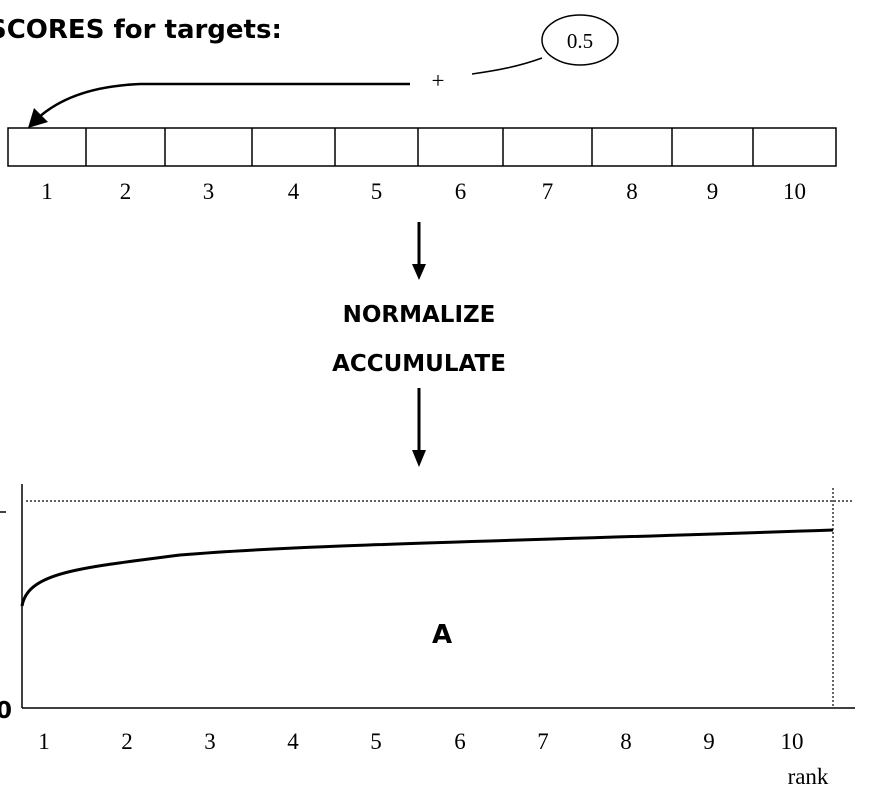 The width and height of the screenshot is (874, 791). I want to click on array-index-label: 4, so click(294, 191).